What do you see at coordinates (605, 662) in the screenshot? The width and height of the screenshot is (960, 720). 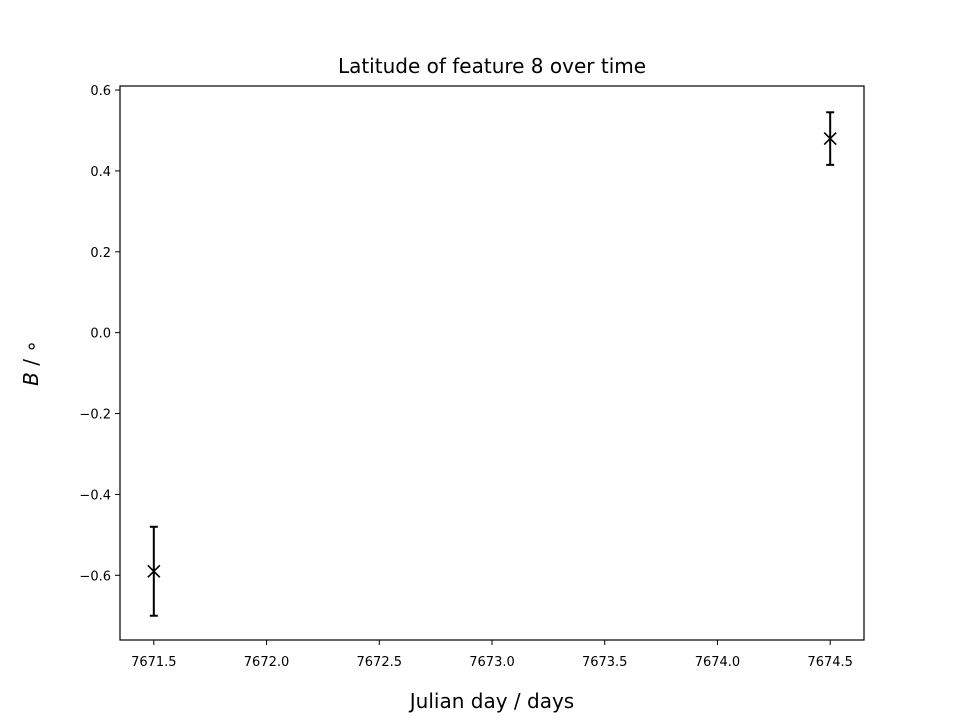 I see `x-tick-label: 7673.5` at bounding box center [605, 662].